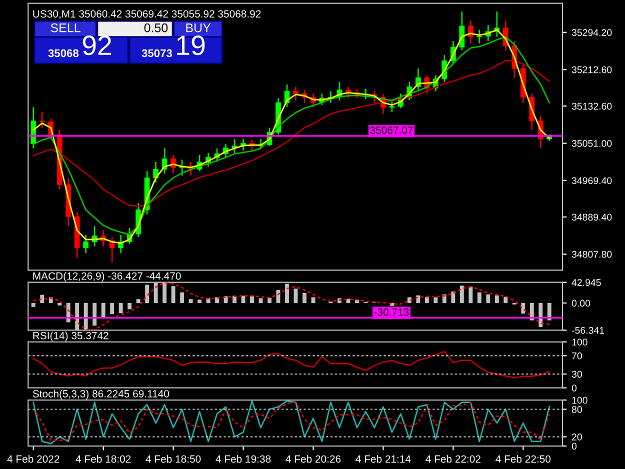  I want to click on x-tick-label: 4 Feb 18:50, so click(173, 459).